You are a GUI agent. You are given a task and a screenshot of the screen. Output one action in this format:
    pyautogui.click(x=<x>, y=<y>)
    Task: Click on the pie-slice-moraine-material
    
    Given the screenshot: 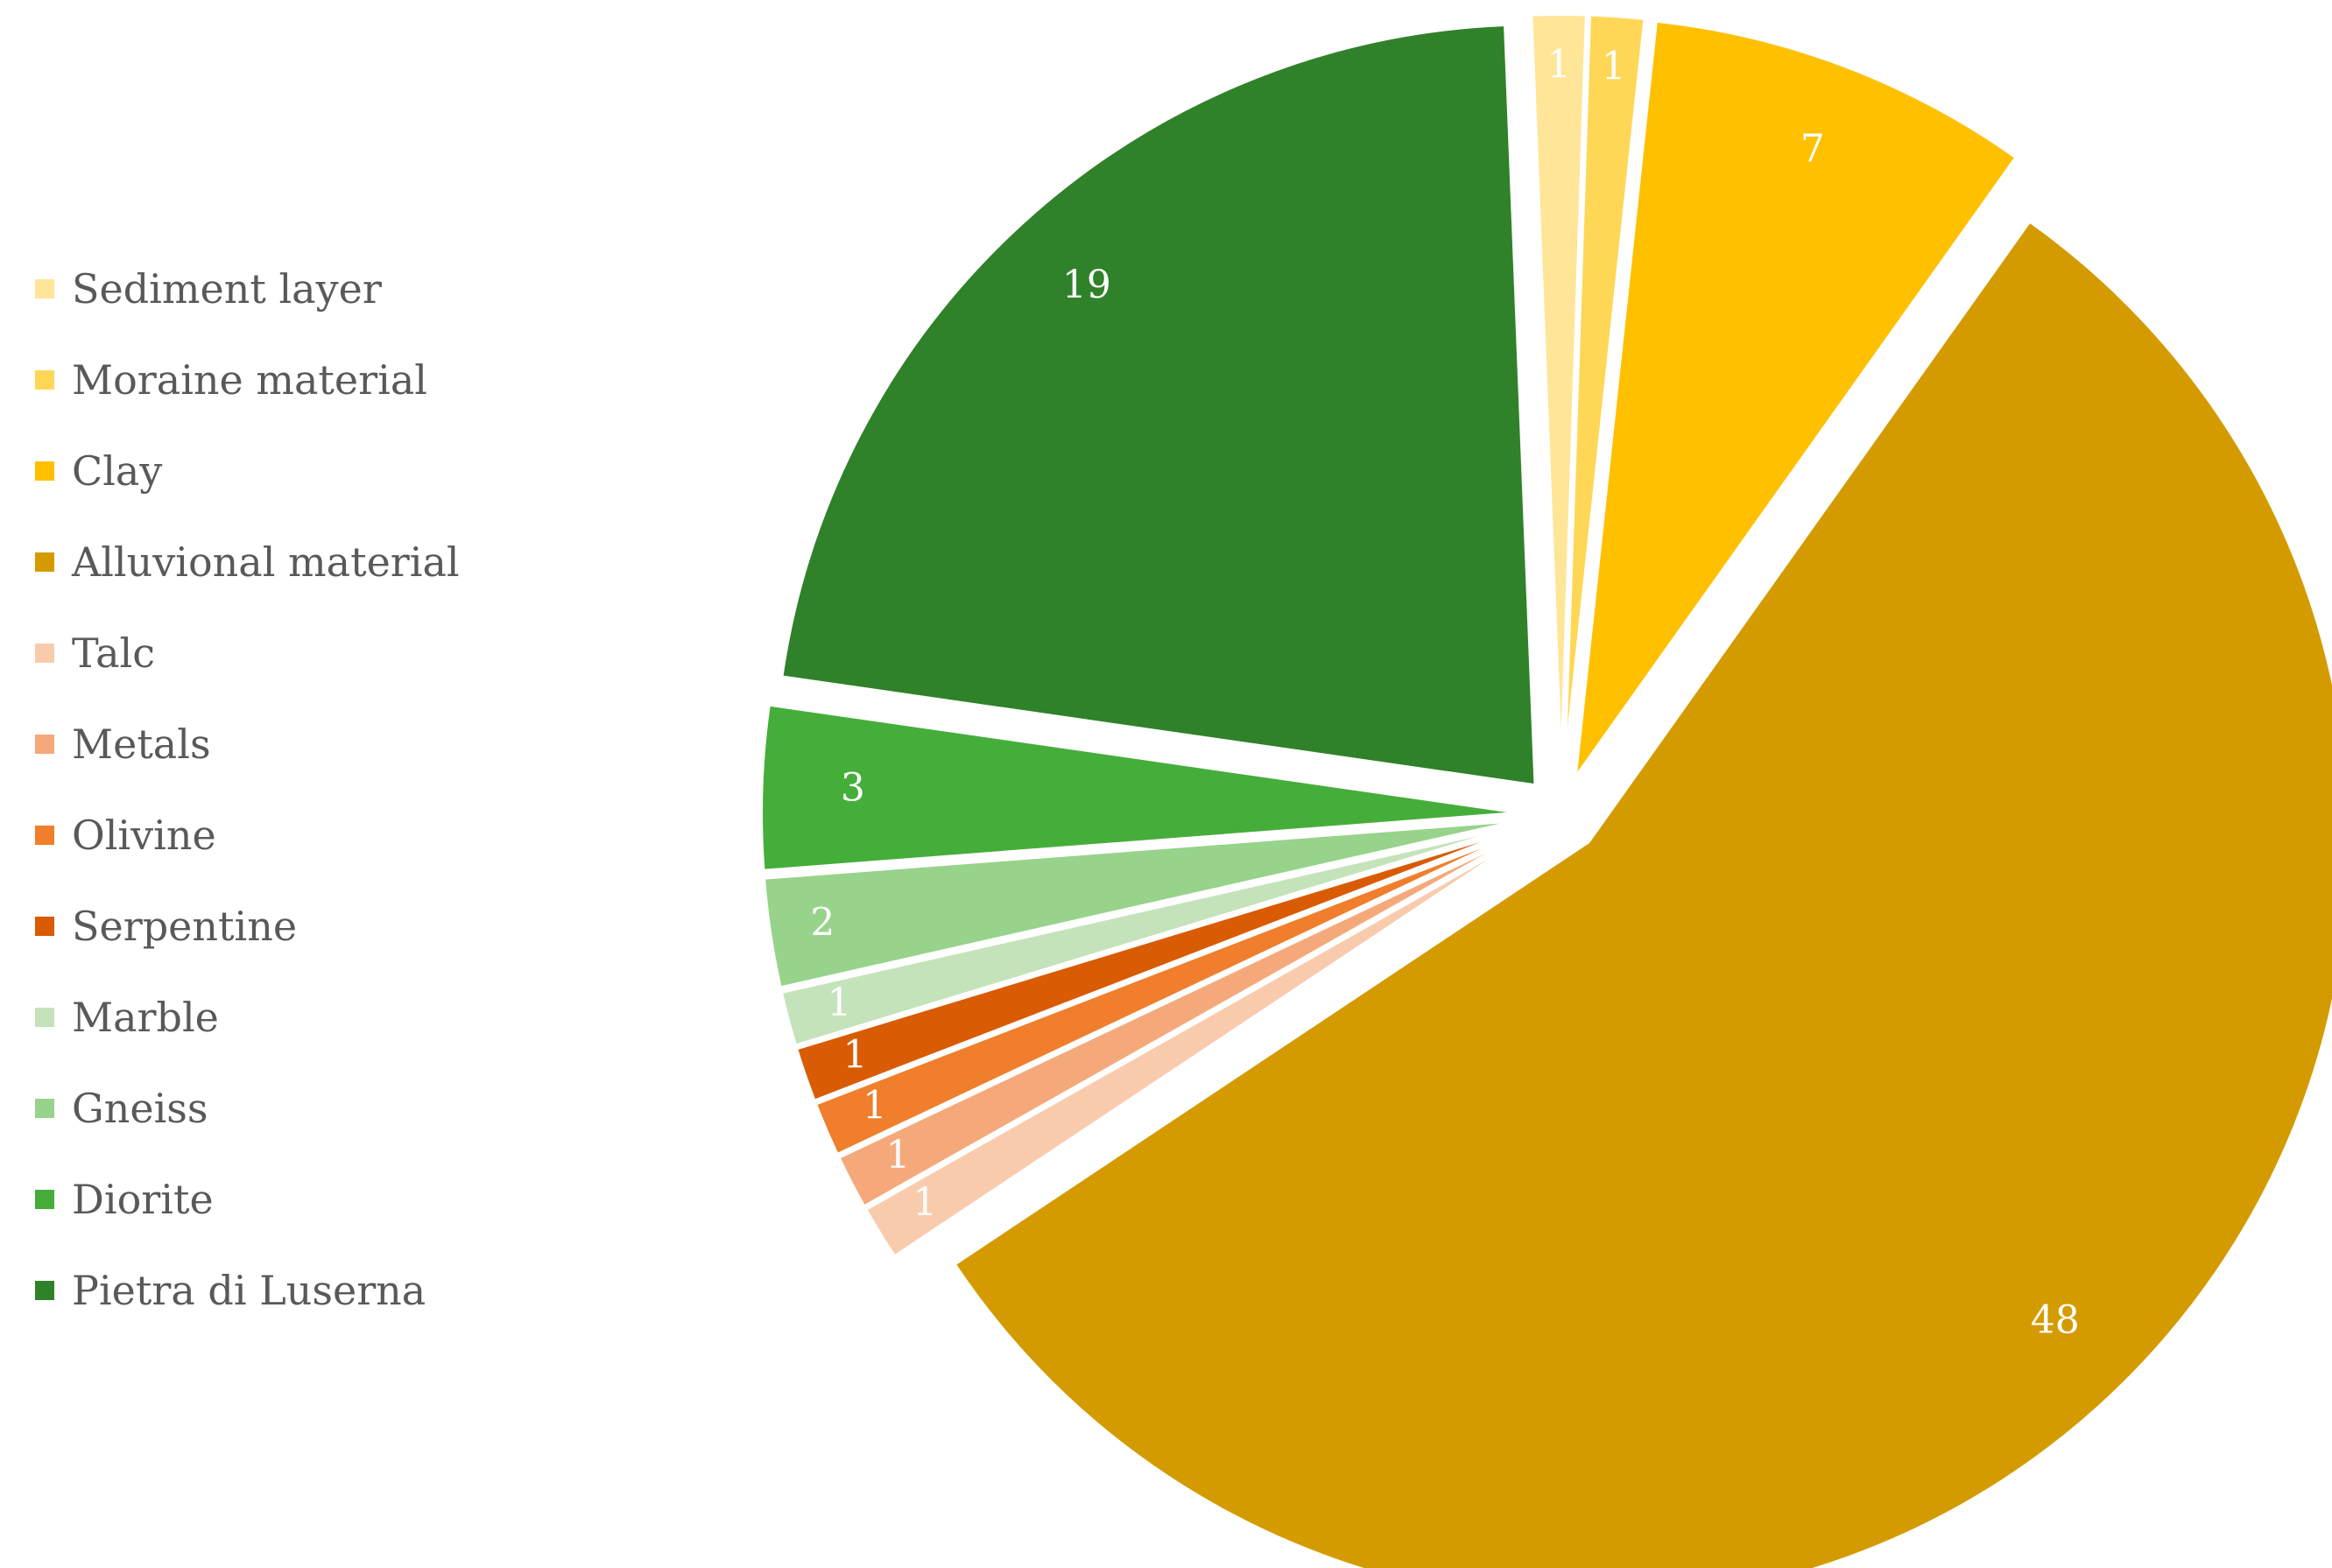 What is the action you would take?
    pyautogui.click(x=1604, y=395)
    